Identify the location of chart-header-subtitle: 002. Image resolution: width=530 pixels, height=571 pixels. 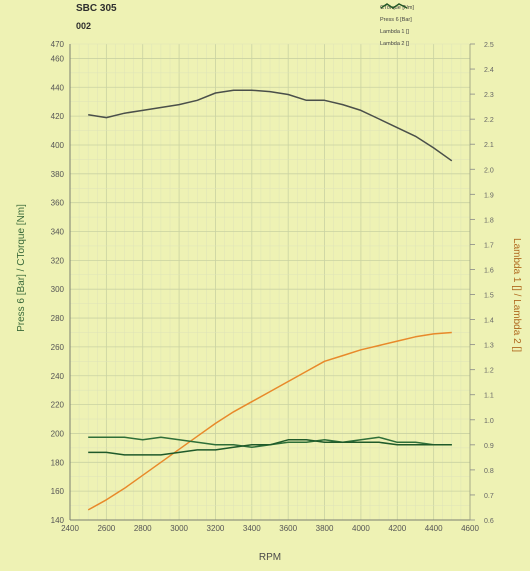
(84, 26).